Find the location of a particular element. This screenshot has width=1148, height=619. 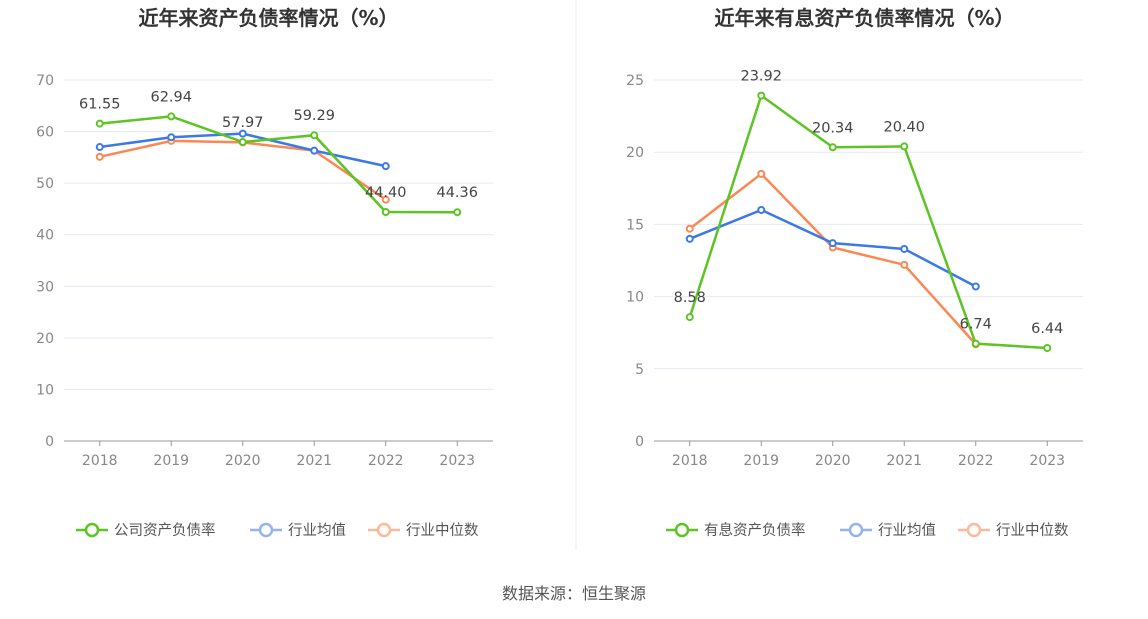

y-tick-label: 25 is located at coordinates (635, 81).